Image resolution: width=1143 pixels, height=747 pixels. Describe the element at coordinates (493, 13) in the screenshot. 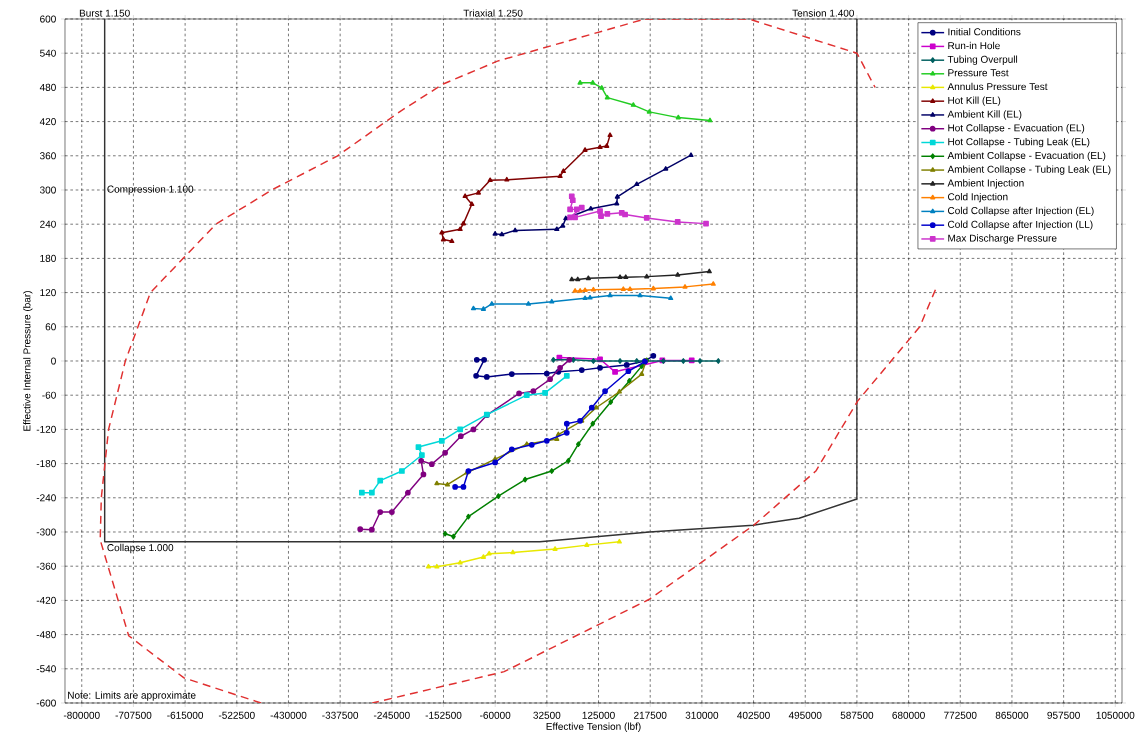

I see `text: Triaxial 1.250` at that location.